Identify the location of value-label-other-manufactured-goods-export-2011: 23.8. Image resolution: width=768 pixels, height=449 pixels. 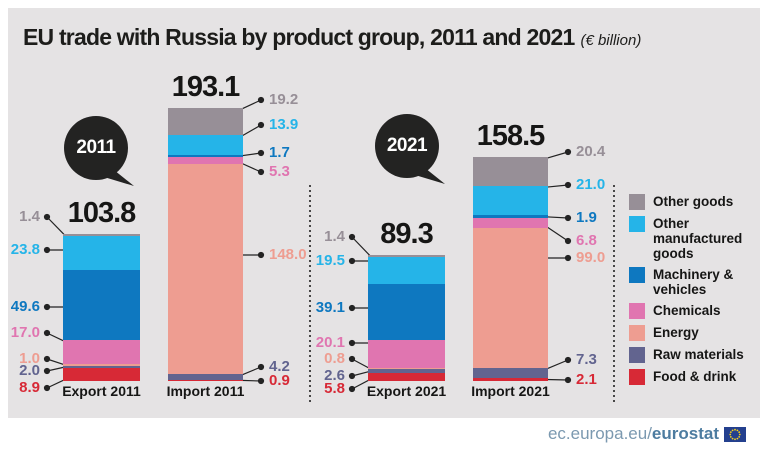
(25, 249).